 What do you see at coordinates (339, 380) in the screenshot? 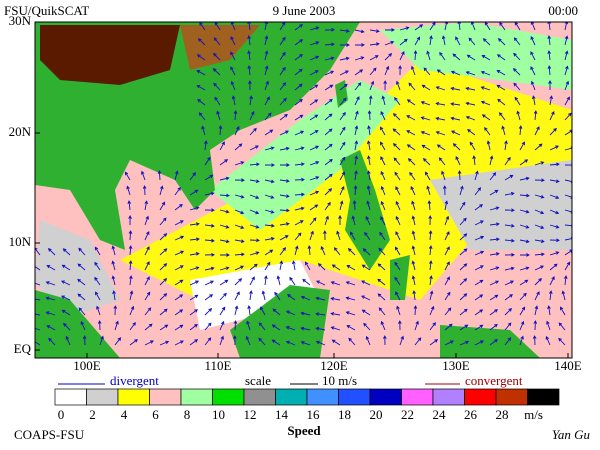
I see `legend-scale-value: 10 m/s` at bounding box center [339, 380].